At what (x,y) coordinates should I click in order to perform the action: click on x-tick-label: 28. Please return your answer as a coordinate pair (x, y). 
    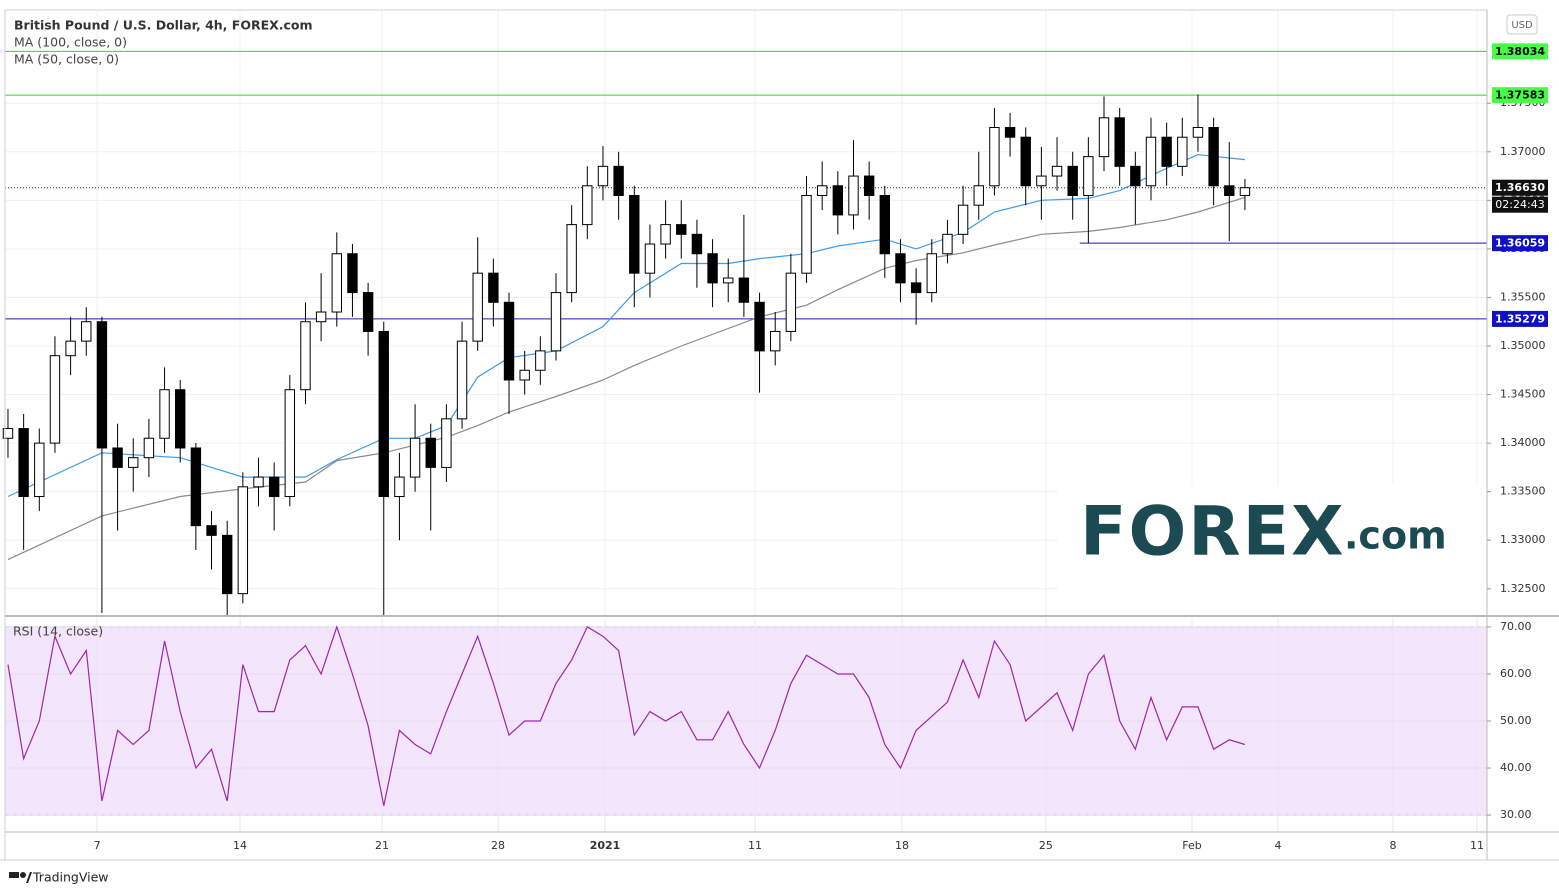
    Looking at the image, I should click on (498, 845).